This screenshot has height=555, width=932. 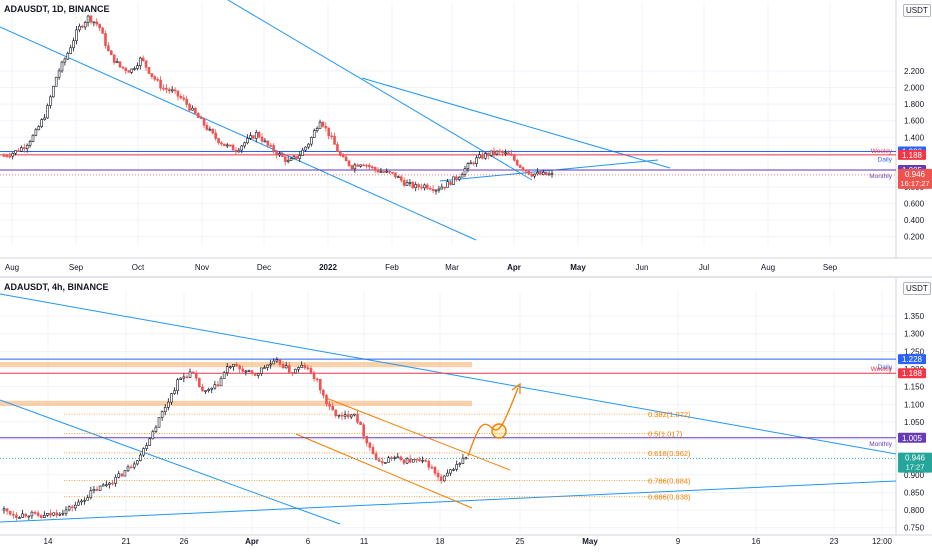 I want to click on y-tick-label: 1.350, so click(x=914, y=316).